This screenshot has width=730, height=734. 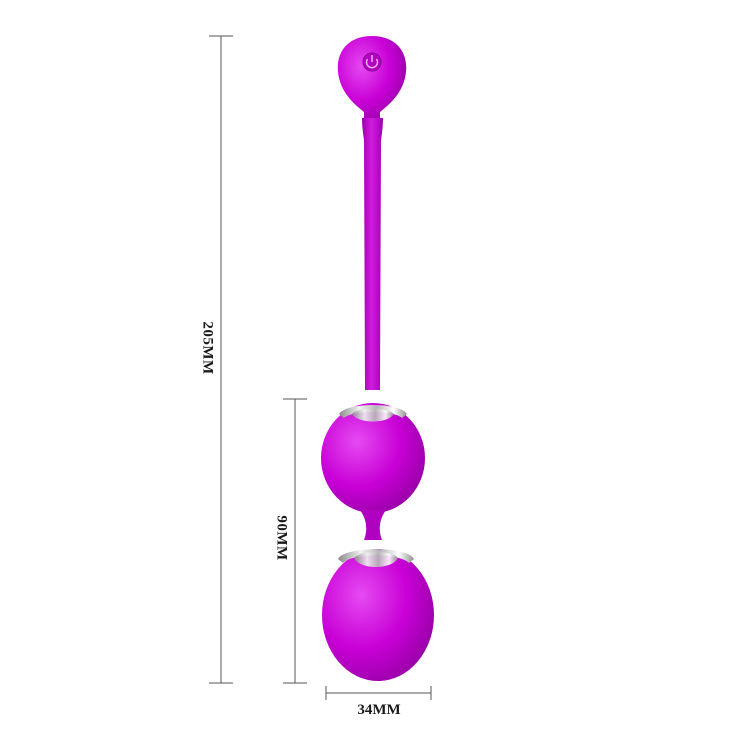 What do you see at coordinates (221, 359) in the screenshot?
I see `dimension-total-length` at bounding box center [221, 359].